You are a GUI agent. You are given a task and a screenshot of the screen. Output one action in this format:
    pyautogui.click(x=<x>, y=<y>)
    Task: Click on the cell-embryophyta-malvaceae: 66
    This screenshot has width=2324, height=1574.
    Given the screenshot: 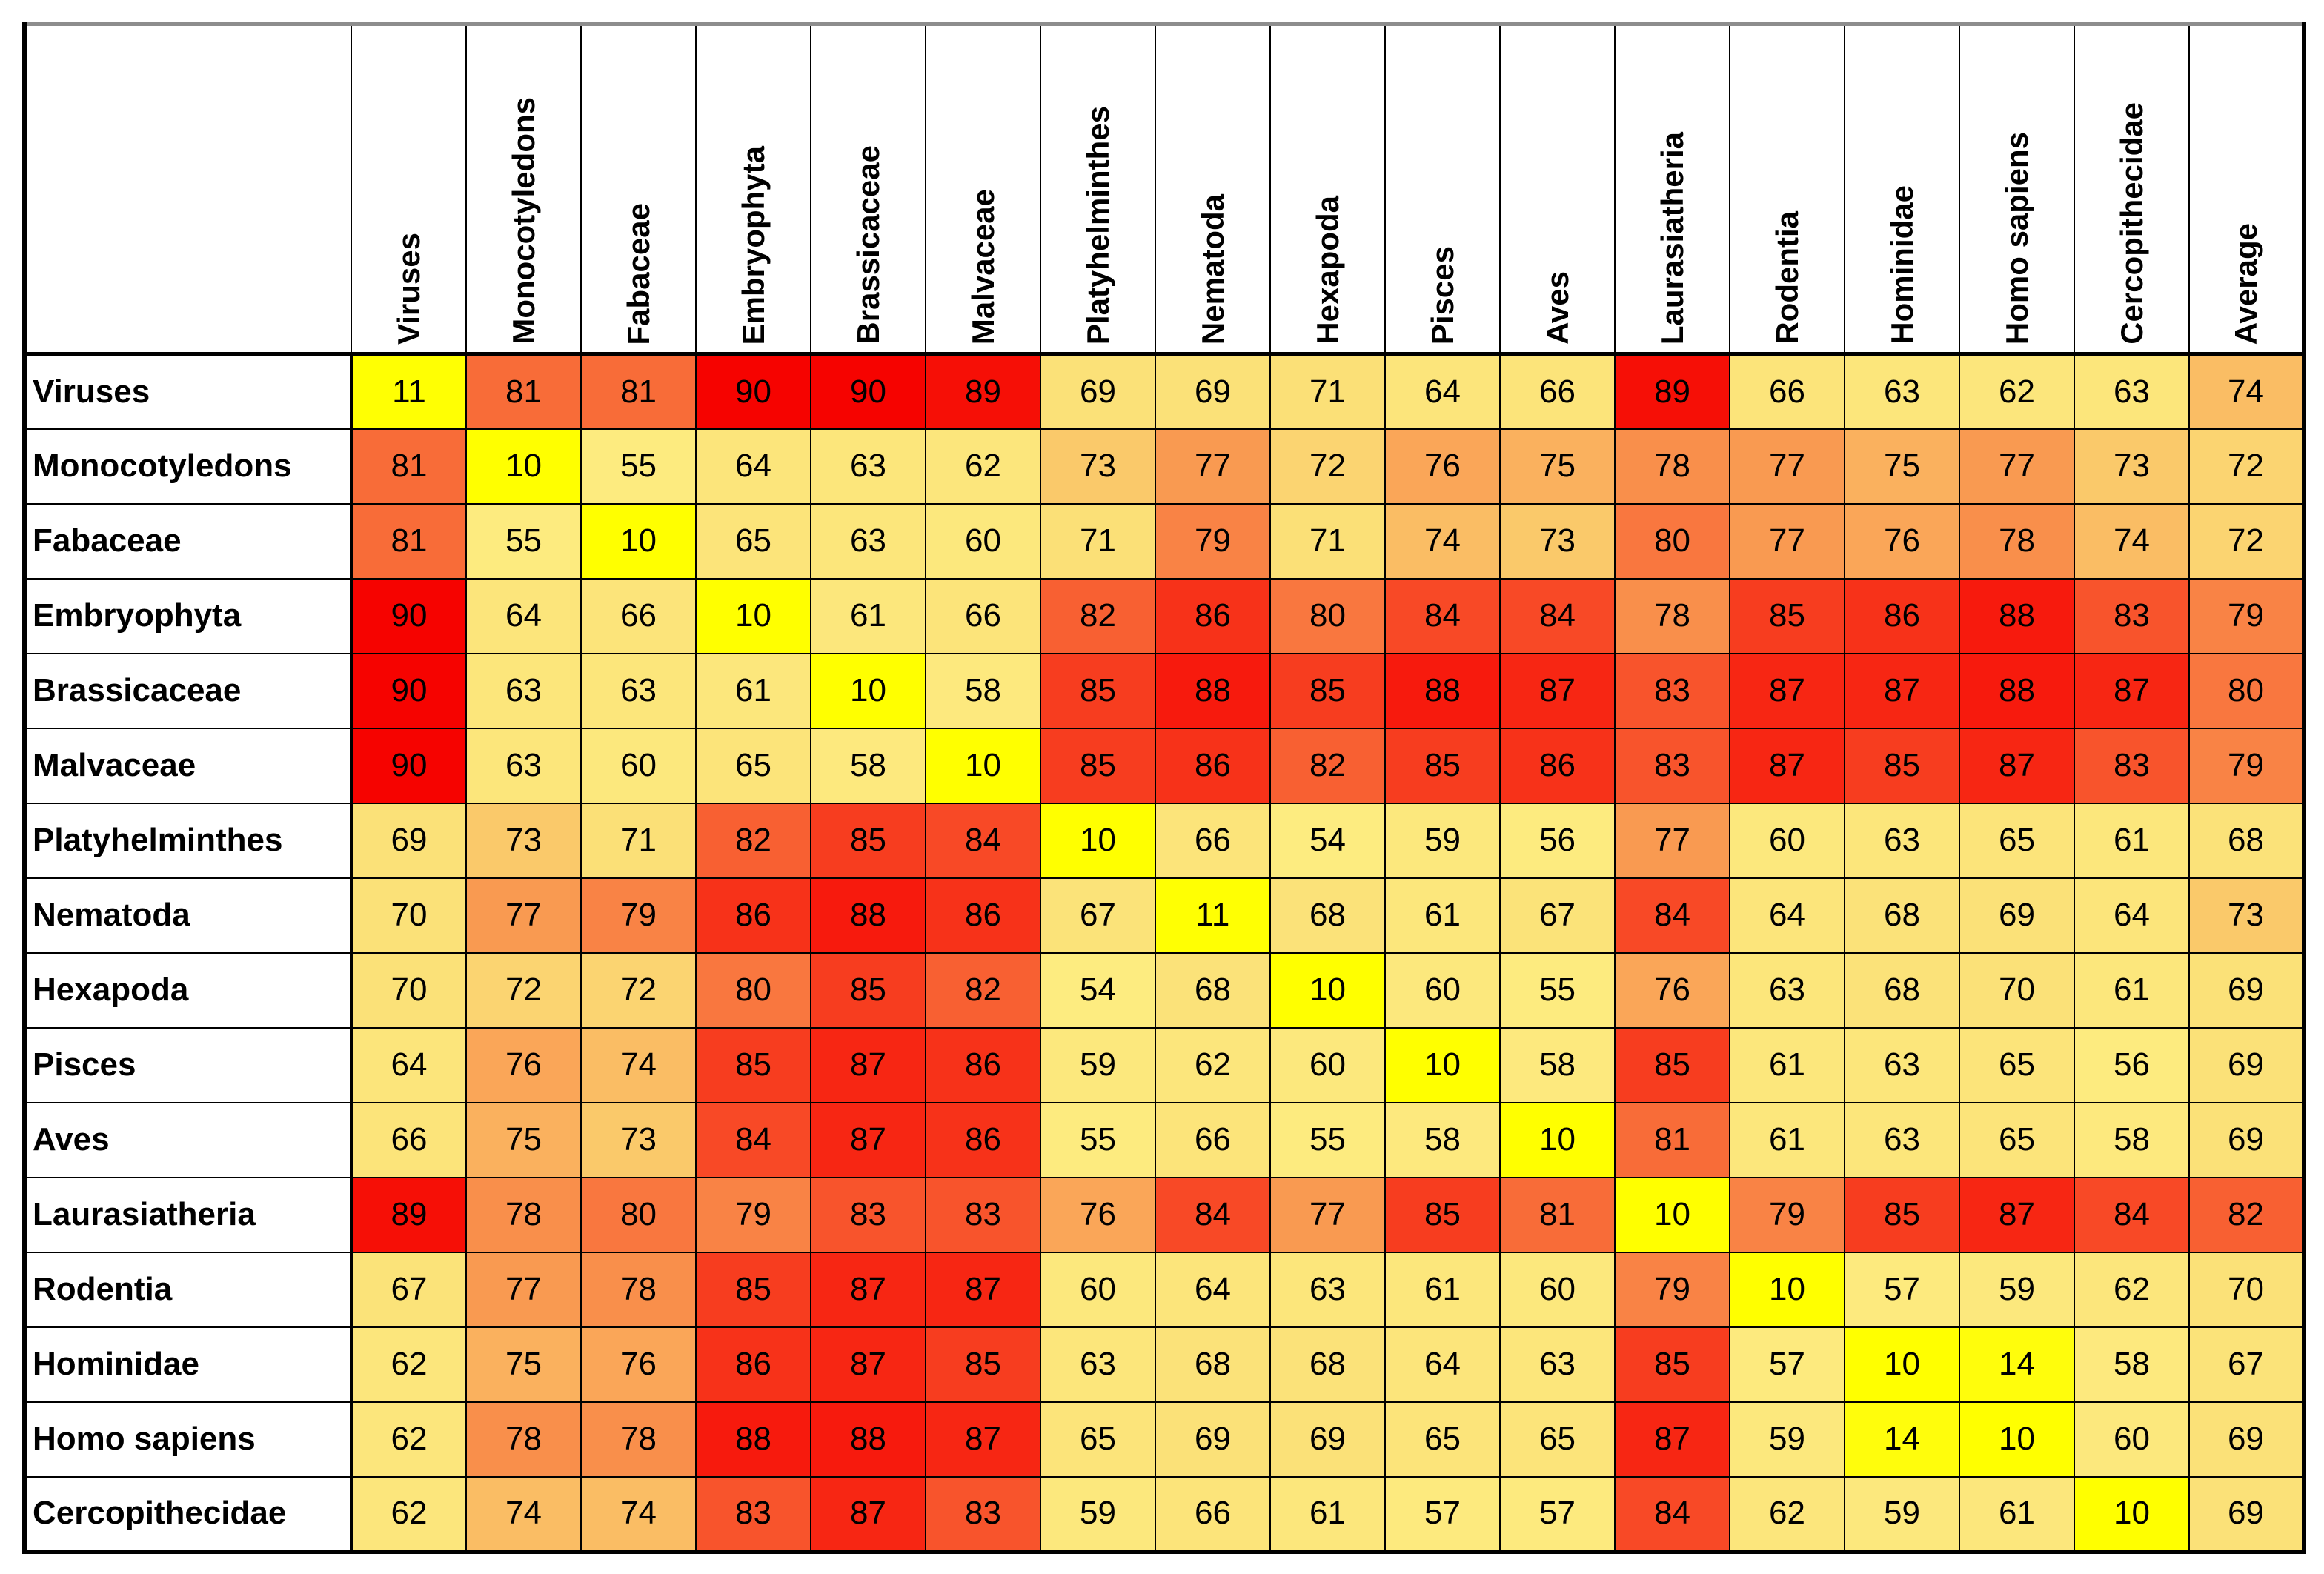 What is the action you would take?
    pyautogui.click(x=983, y=615)
    